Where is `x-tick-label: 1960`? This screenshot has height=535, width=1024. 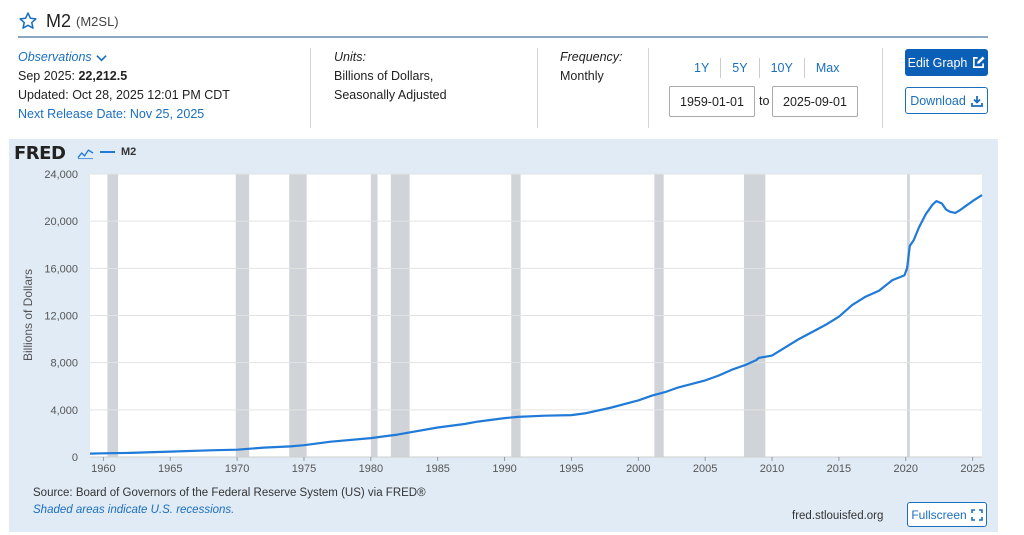
x-tick-label: 1960 is located at coordinates (103, 469).